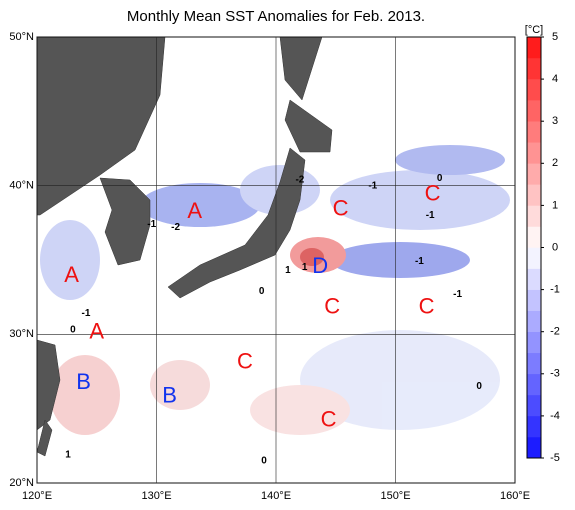 The image size is (575, 510). Describe the element at coordinates (555, 290) in the screenshot. I see `colorbar-tick-label: -1` at that location.